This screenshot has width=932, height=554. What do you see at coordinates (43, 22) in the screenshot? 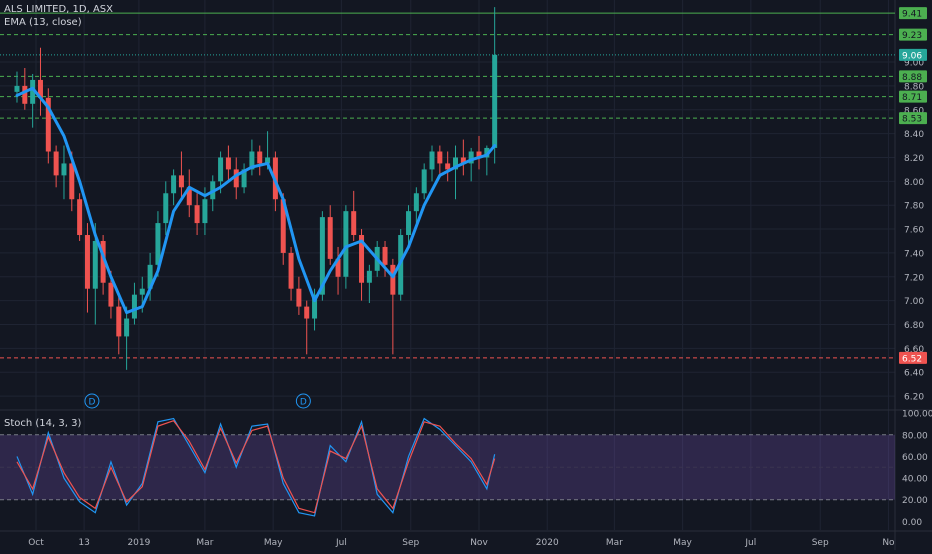
I see `ema-legend: EMA (13, close)` at bounding box center [43, 22].